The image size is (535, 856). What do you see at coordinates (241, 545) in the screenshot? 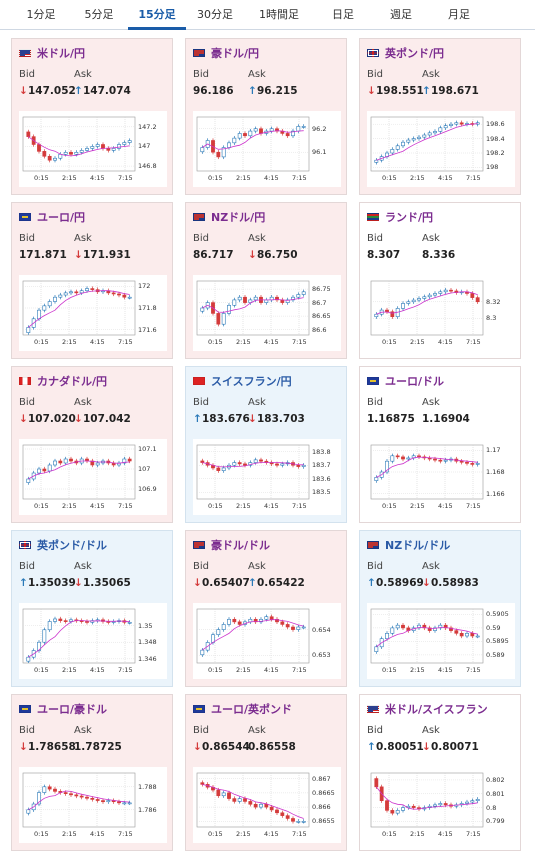
I see `pair-name: 豪ドル/ドル` at bounding box center [241, 545].